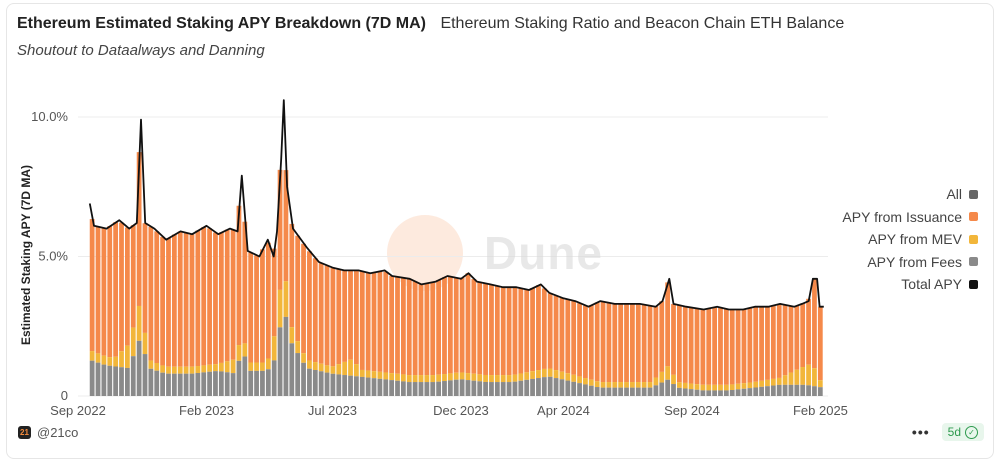 This screenshot has width=1000, height=463. I want to click on more-options-button: •••, so click(920, 432).